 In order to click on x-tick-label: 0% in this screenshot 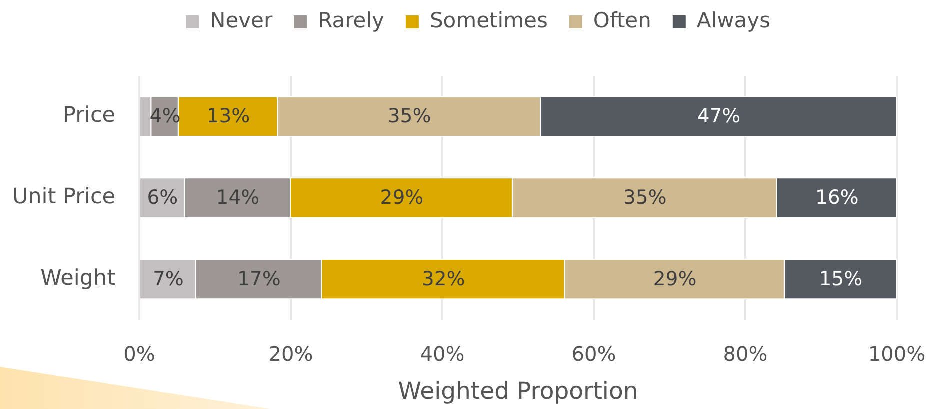, I will do `click(140, 354)`.